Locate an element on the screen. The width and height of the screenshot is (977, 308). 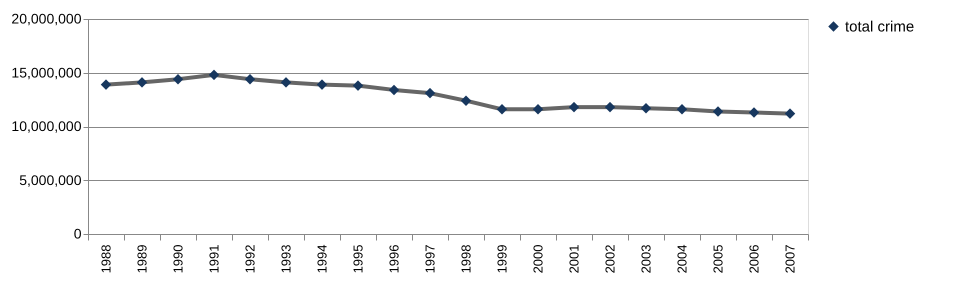
x-tick-label: 2007 is located at coordinates (790, 259).